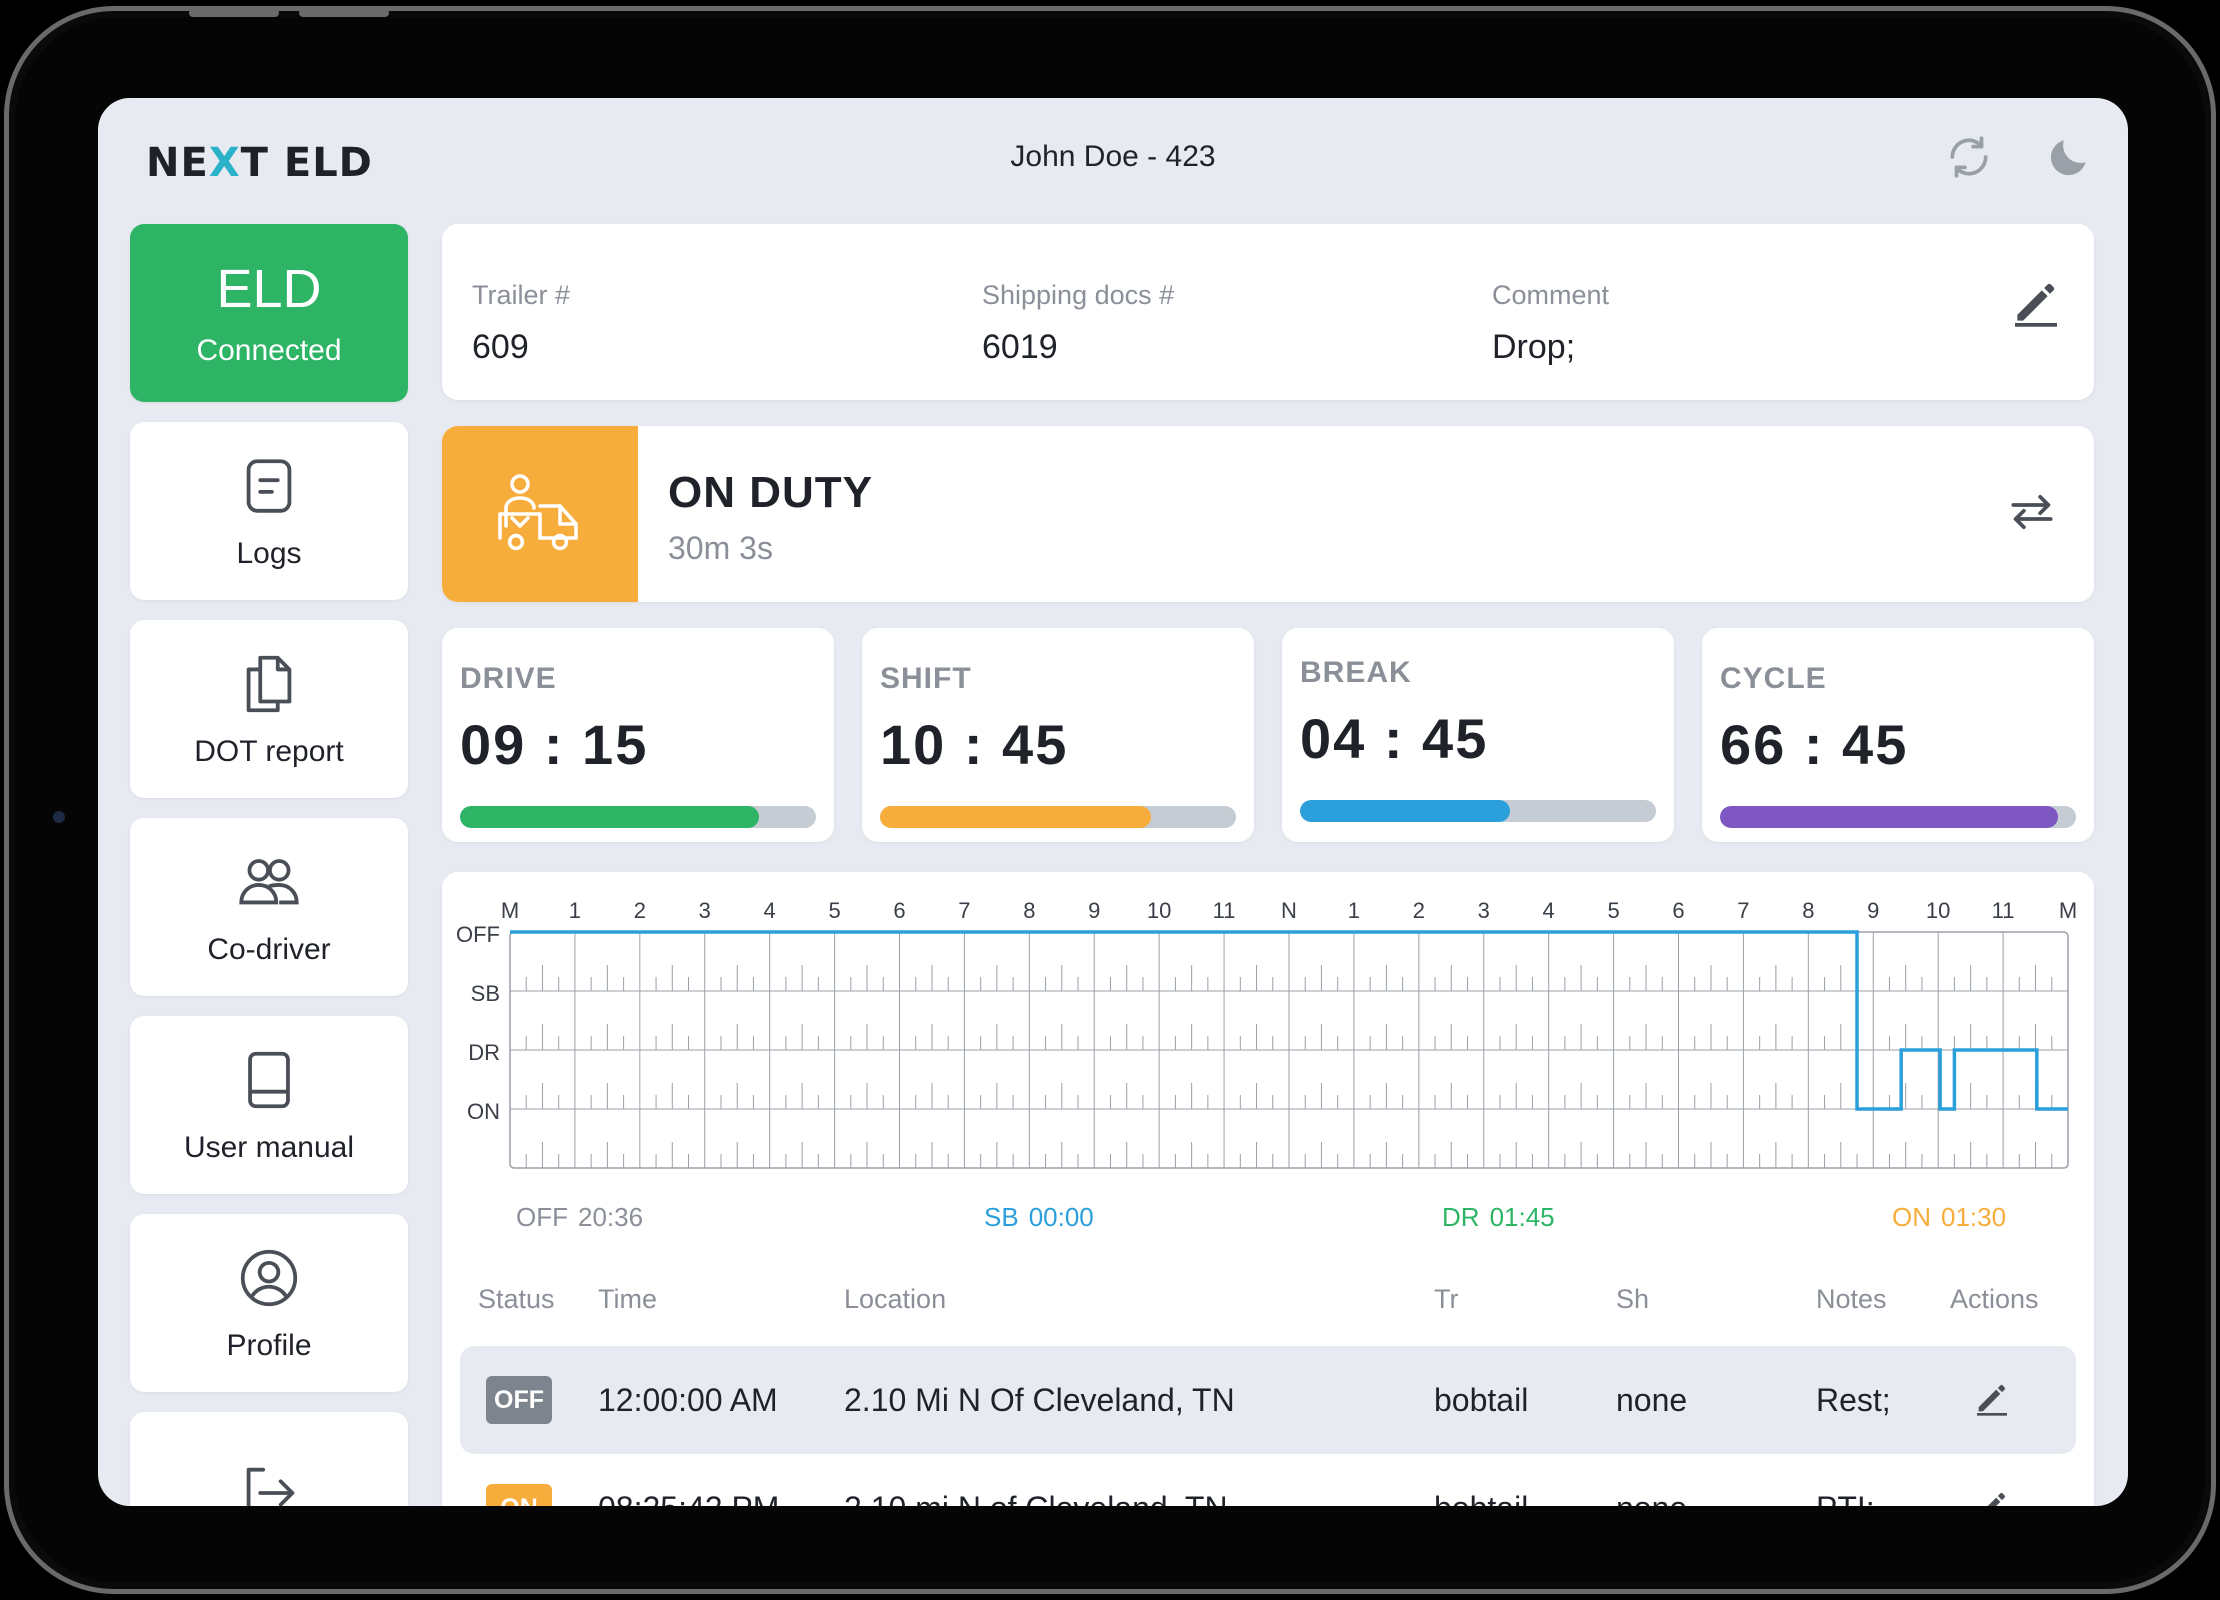  I want to click on trailer-value: 609, so click(500, 347).